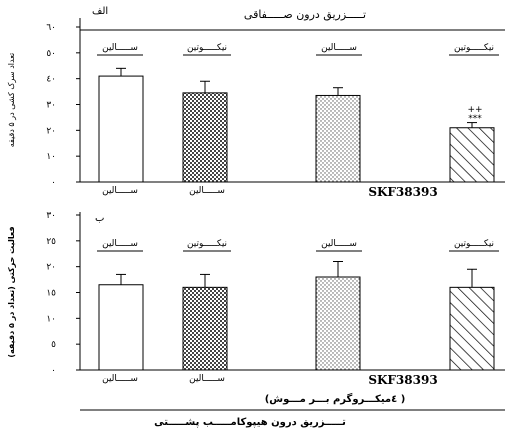 The height and width of the screenshot is (430, 515). Describe the element at coordinates (120, 48) in the screenshot. I see `panel-a-group-header-1: ســـــالین` at that location.